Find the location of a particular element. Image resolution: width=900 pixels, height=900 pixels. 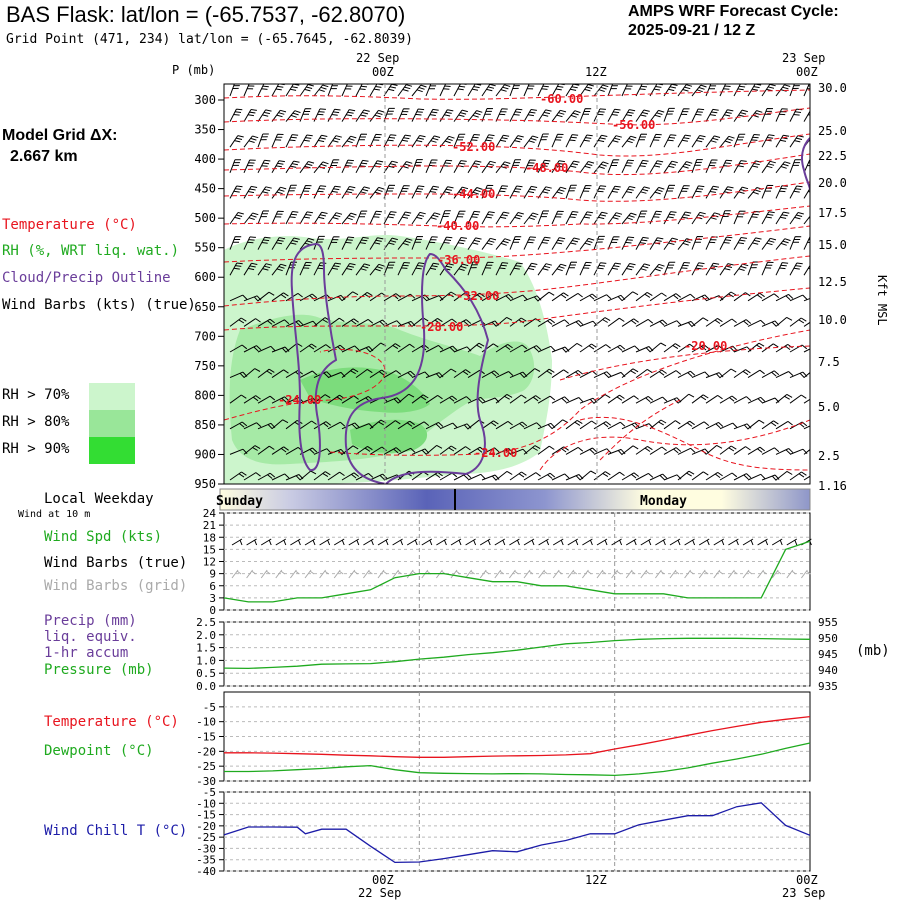

temperature-contour-label: -44.00 is located at coordinates (473, 194).